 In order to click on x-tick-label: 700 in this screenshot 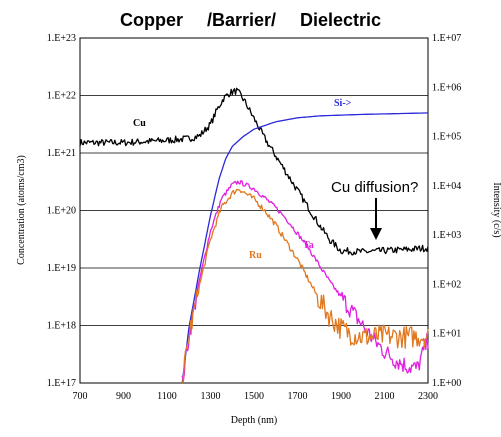, I will do `click(80, 396)`.